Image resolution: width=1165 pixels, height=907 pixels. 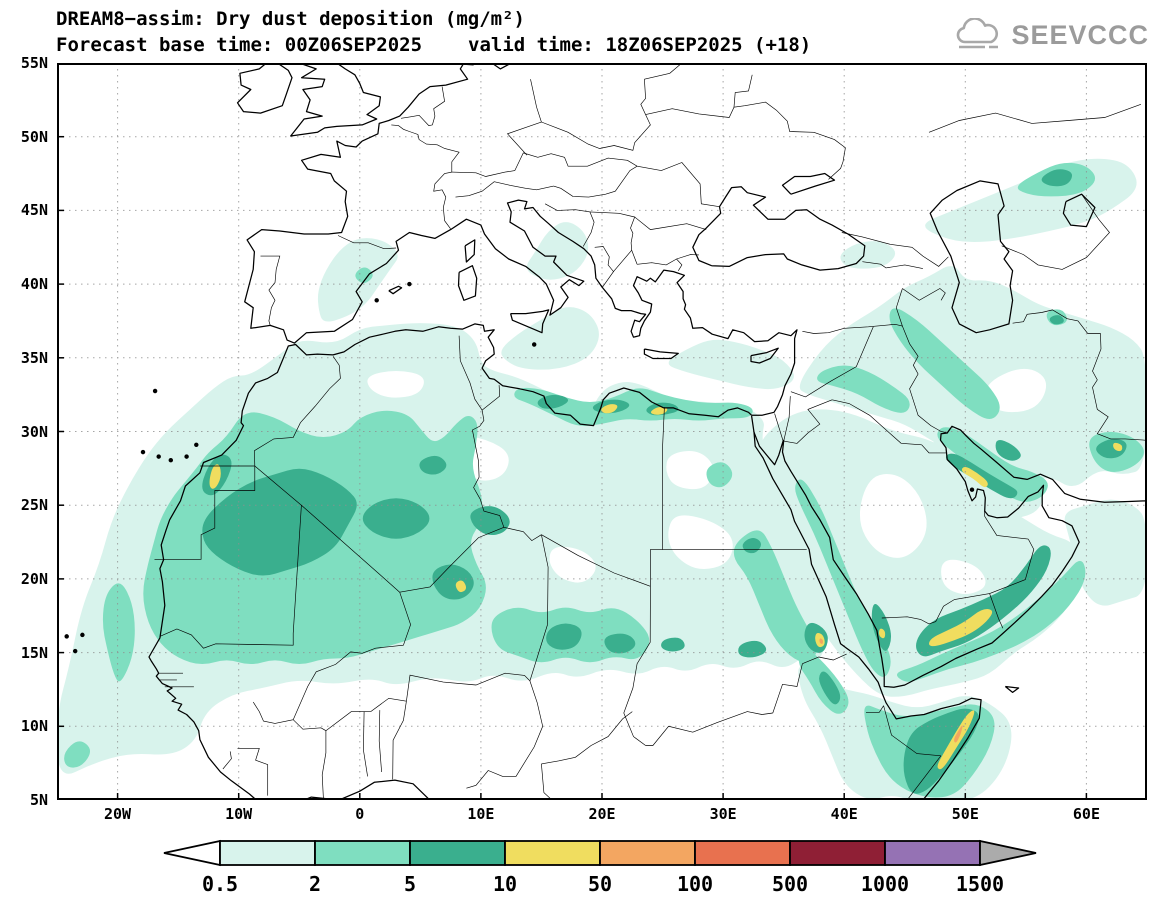 I want to click on logo-text: SEEVCCC, so click(x=1080, y=34).